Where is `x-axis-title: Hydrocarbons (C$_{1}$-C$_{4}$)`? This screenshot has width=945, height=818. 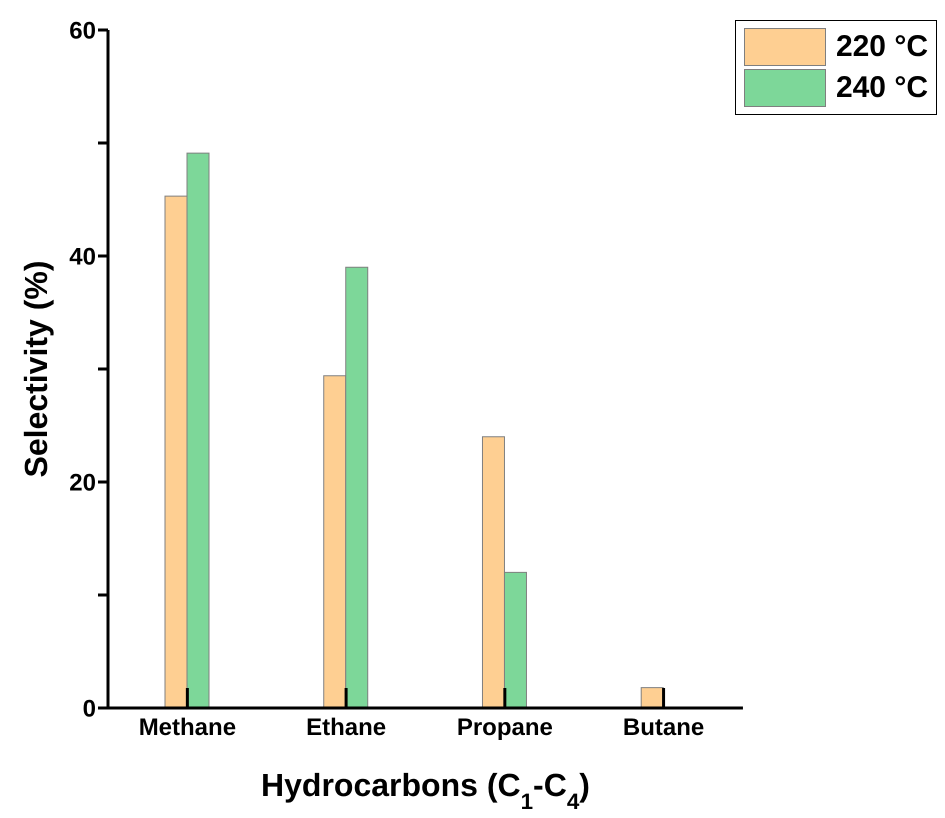 x-axis-title: Hydrocarbons (C$_{1}$-C$_{4}$) is located at coordinates (425, 790).